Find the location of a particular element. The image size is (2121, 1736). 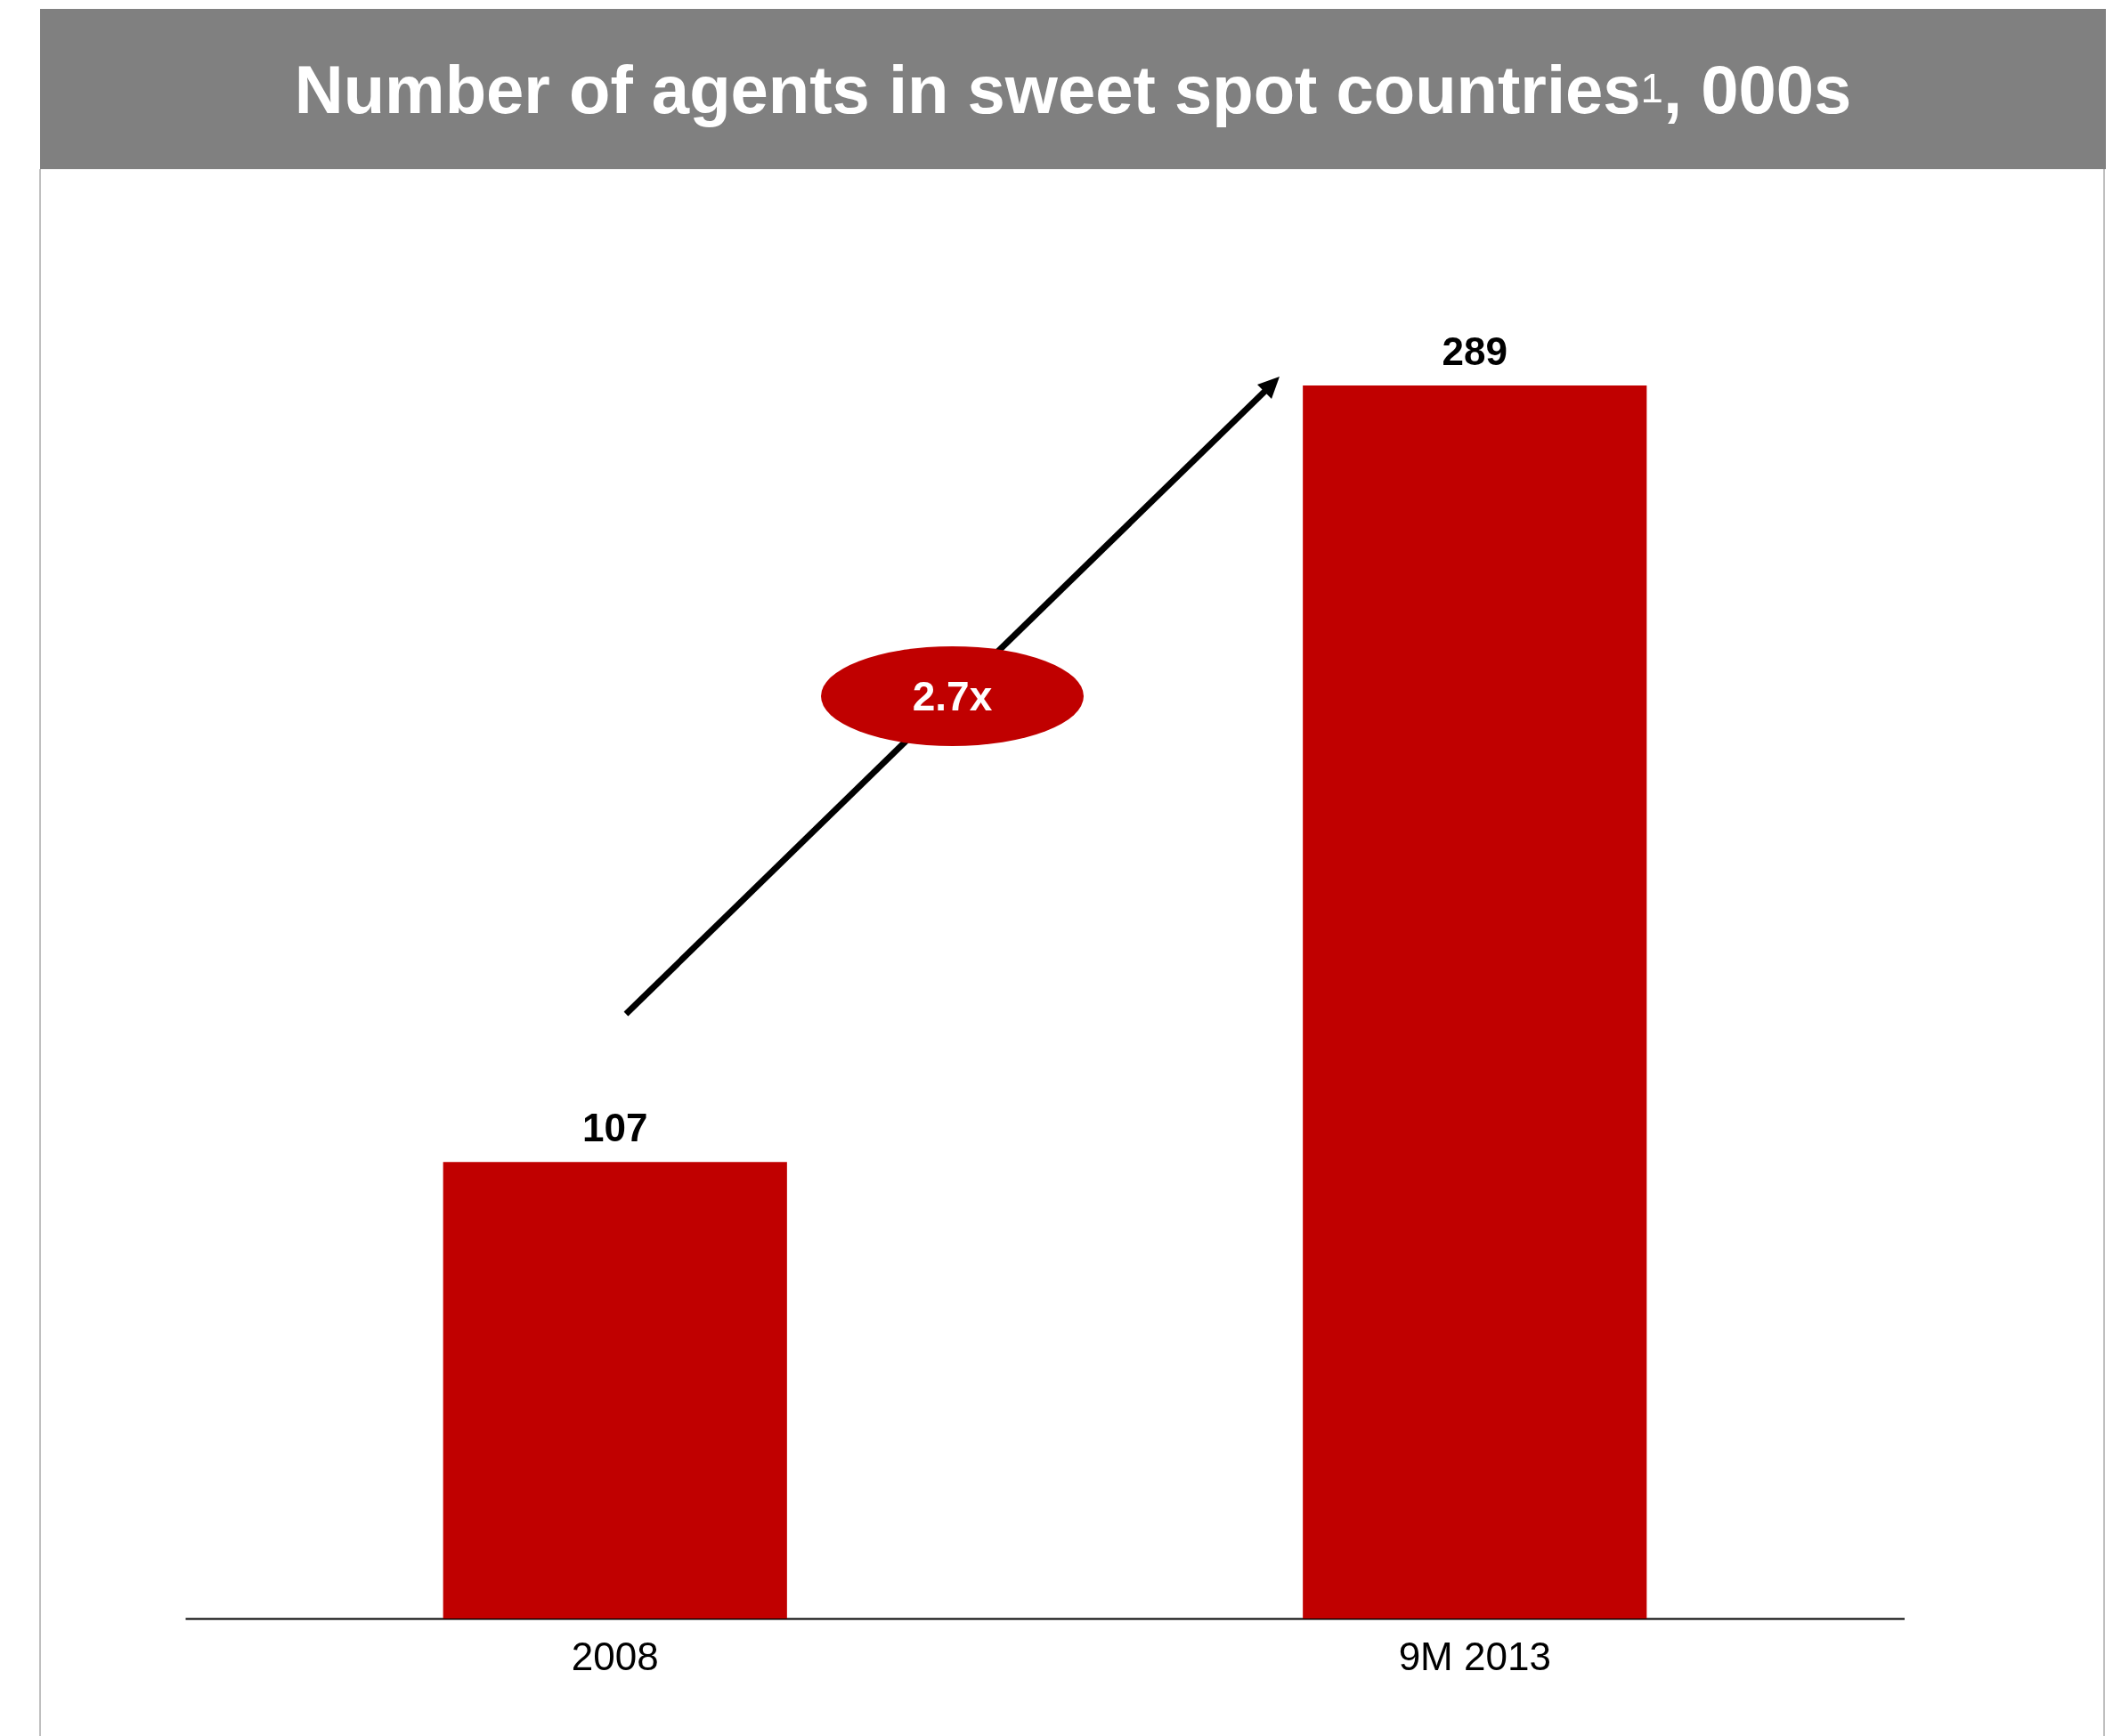

chart-title: Number of agents in sweet spot countries$^{1}$, 000s is located at coordinates (1073, 89).